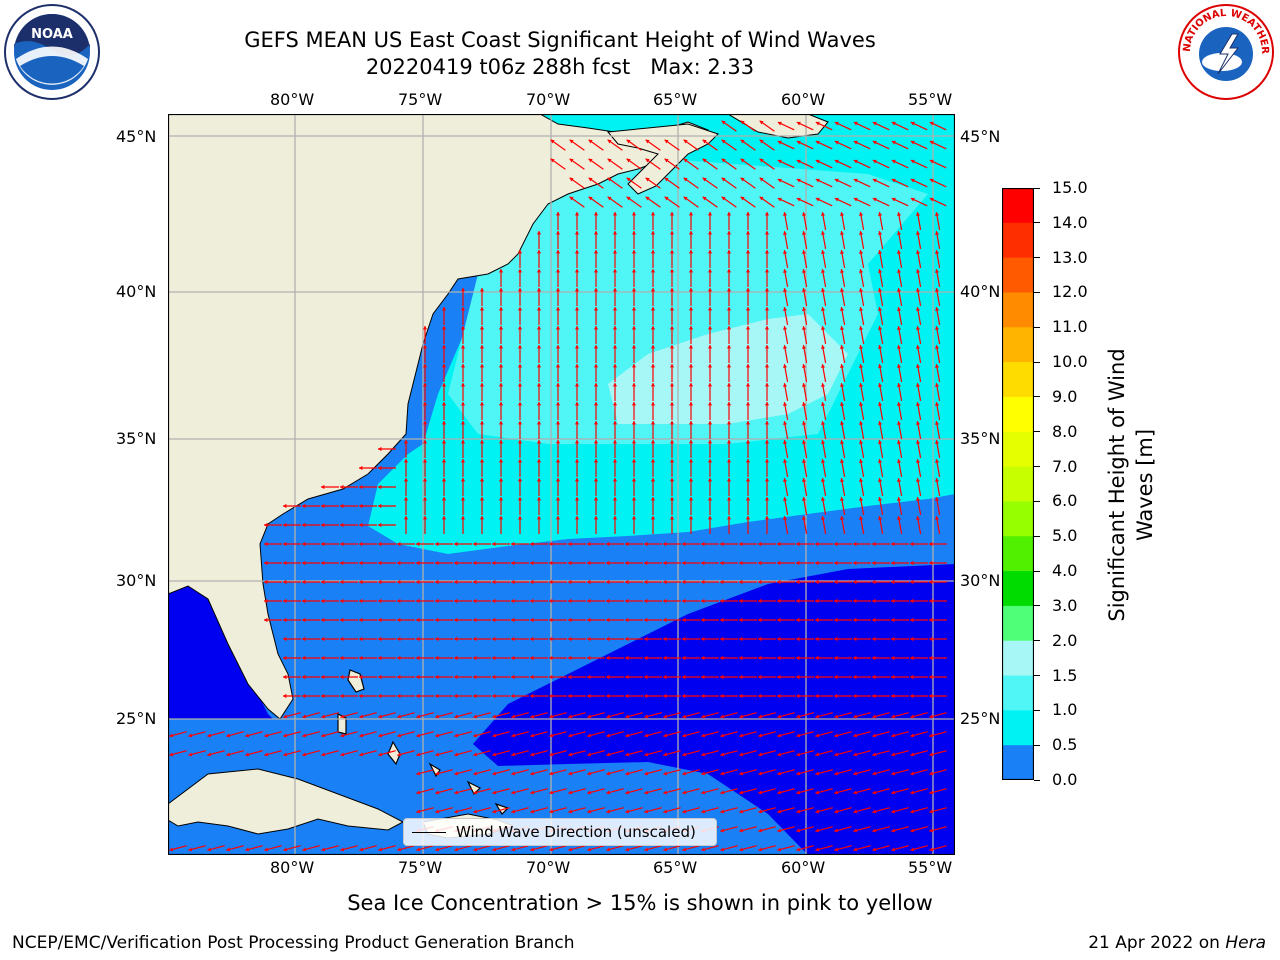 The image size is (1280, 960). I want to click on svg-text: NOAA, so click(52, 34).